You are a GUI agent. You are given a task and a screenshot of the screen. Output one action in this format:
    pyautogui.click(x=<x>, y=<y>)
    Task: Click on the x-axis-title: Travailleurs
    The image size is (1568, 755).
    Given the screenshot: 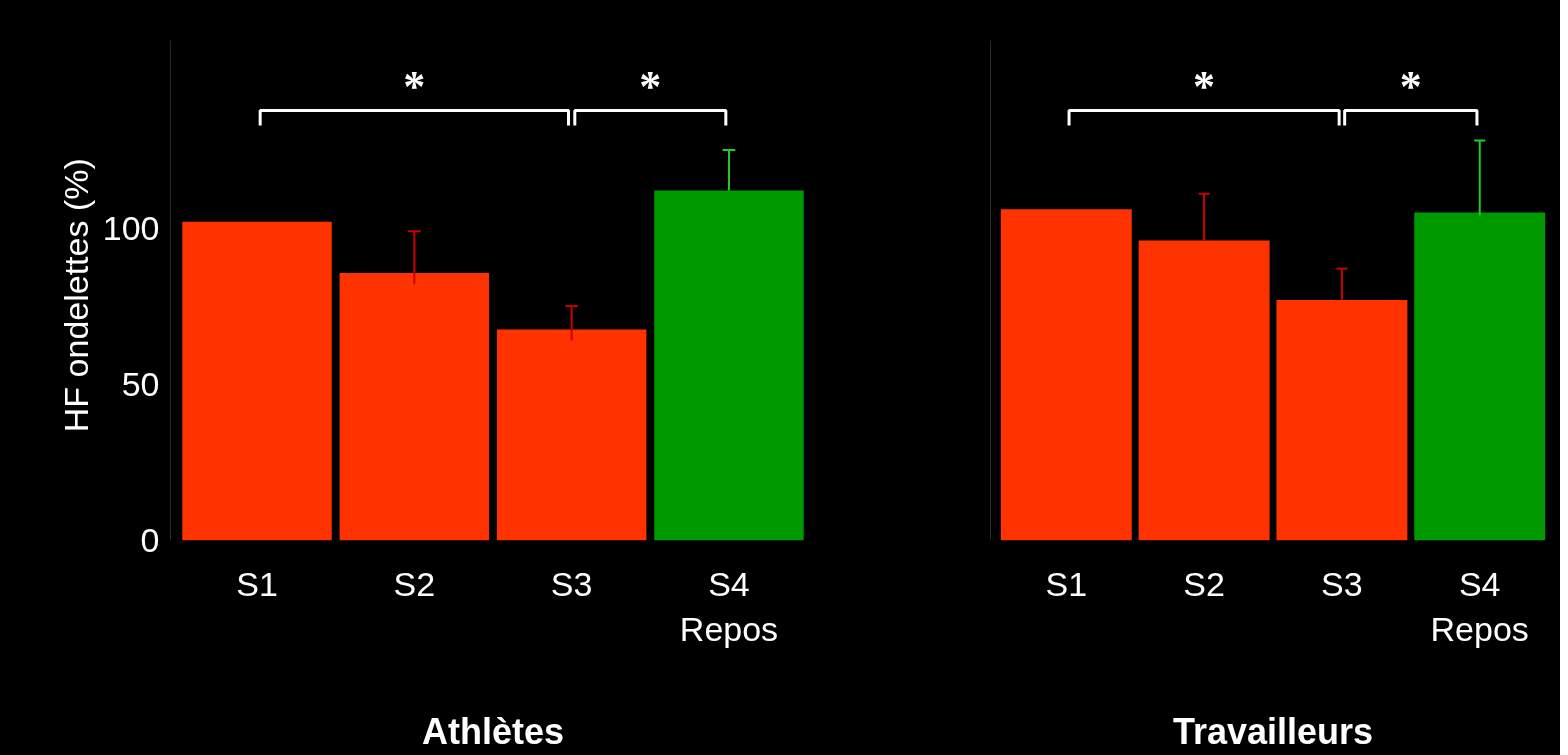 What is the action you would take?
    pyautogui.click(x=1273, y=732)
    